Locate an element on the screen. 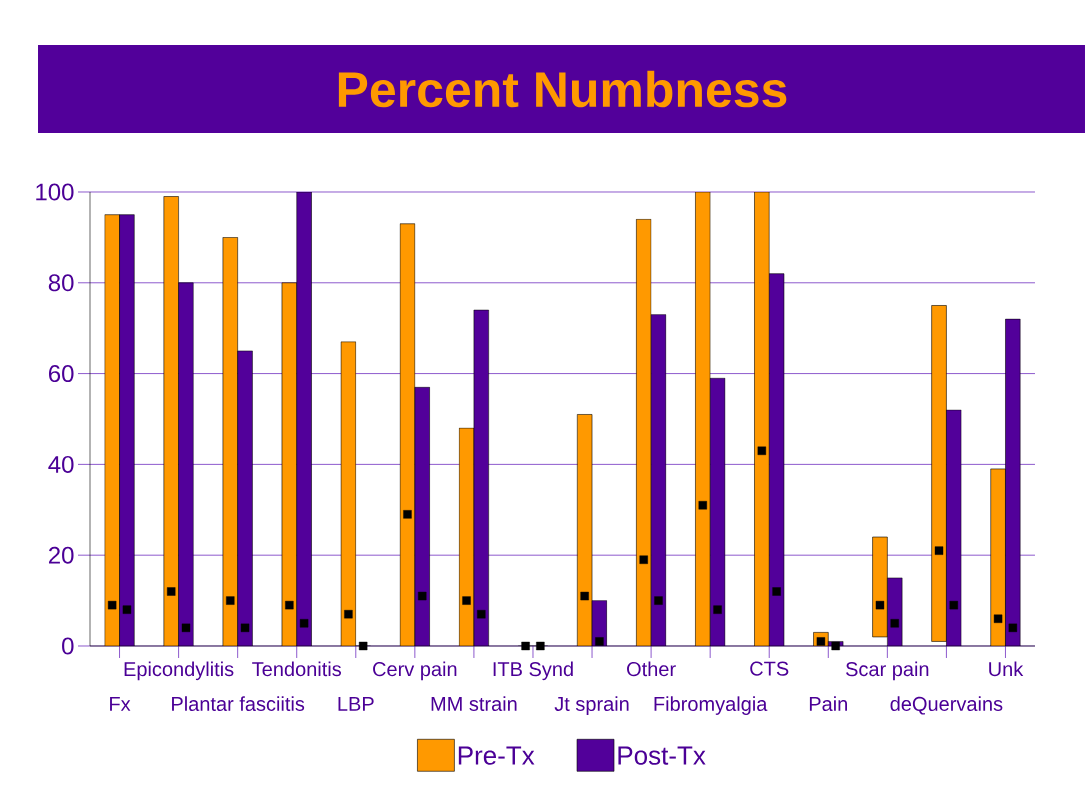 Image resolution: width=1085 pixels, height=790 pixels. x-tick-label: Scar pain is located at coordinates (887, 671).